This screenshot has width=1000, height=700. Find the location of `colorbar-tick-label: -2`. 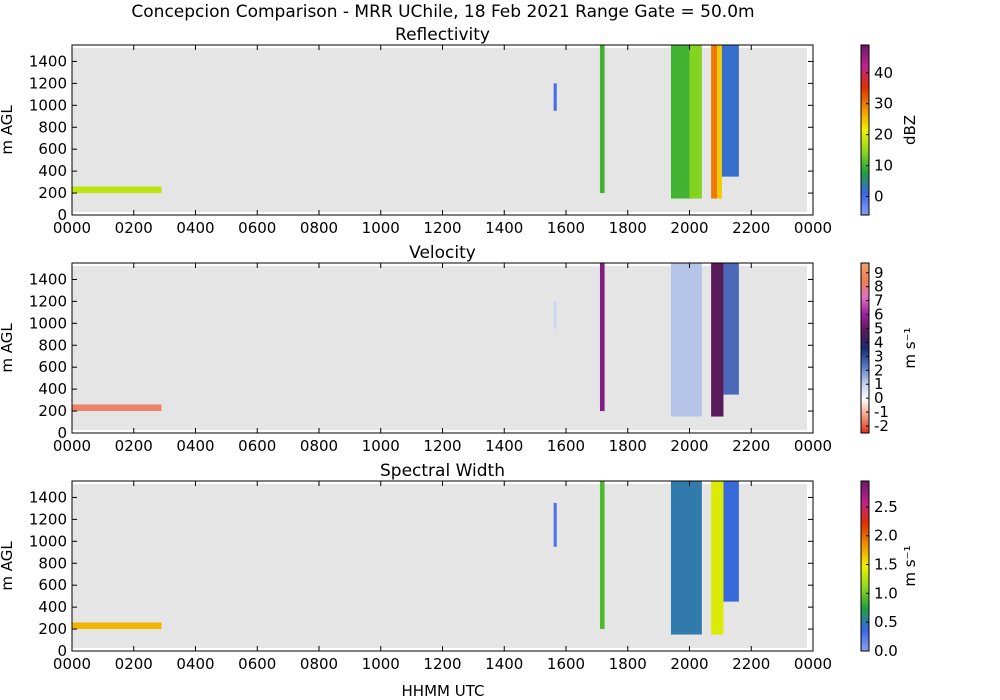

colorbar-tick-label: -2 is located at coordinates (881, 426).